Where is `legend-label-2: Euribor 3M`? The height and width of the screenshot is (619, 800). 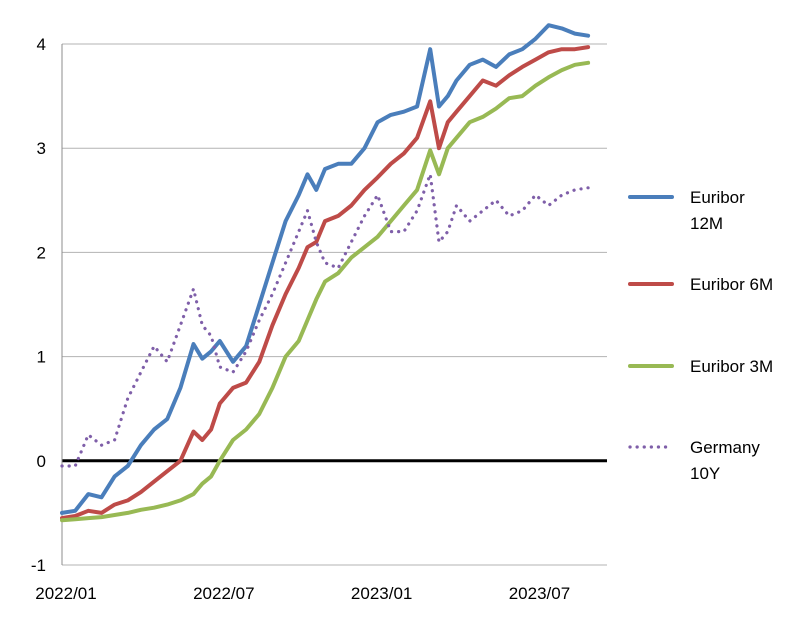 legend-label-2: Euribor 3M is located at coordinates (731, 366).